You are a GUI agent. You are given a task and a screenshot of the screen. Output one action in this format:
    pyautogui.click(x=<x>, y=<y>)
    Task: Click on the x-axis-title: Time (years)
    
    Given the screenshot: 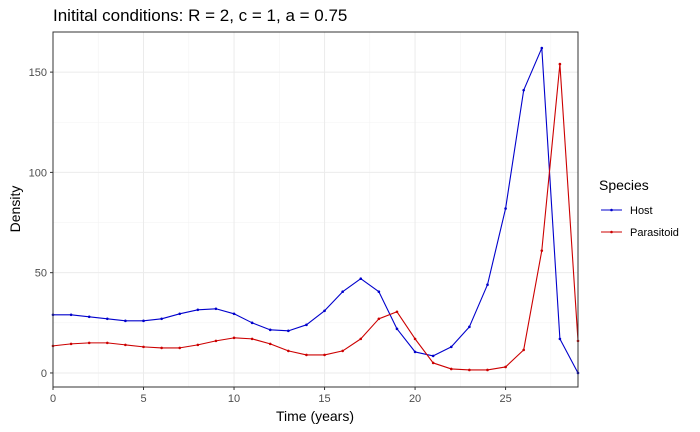 What is the action you would take?
    pyautogui.click(x=315, y=416)
    